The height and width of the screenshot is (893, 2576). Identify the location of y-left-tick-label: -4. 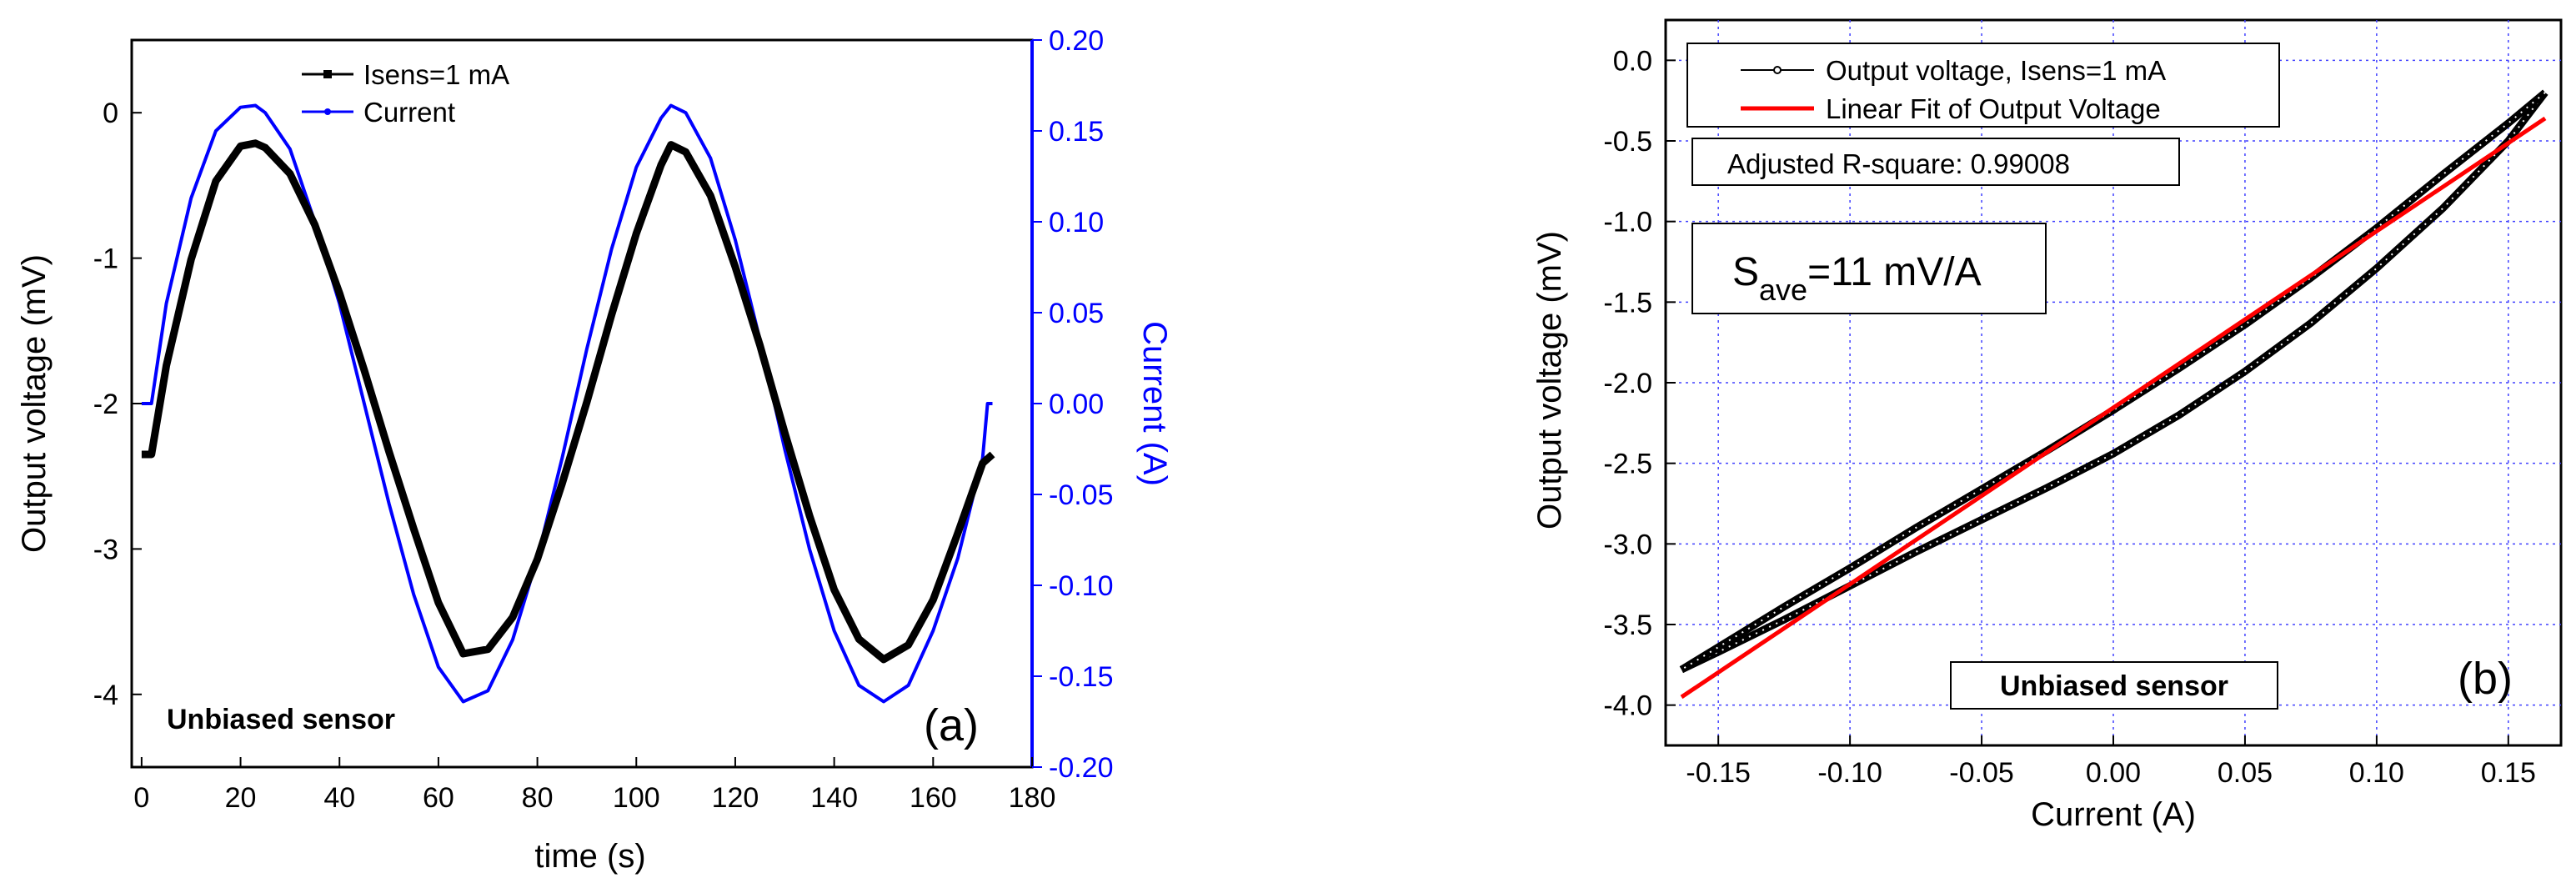
(105, 695).